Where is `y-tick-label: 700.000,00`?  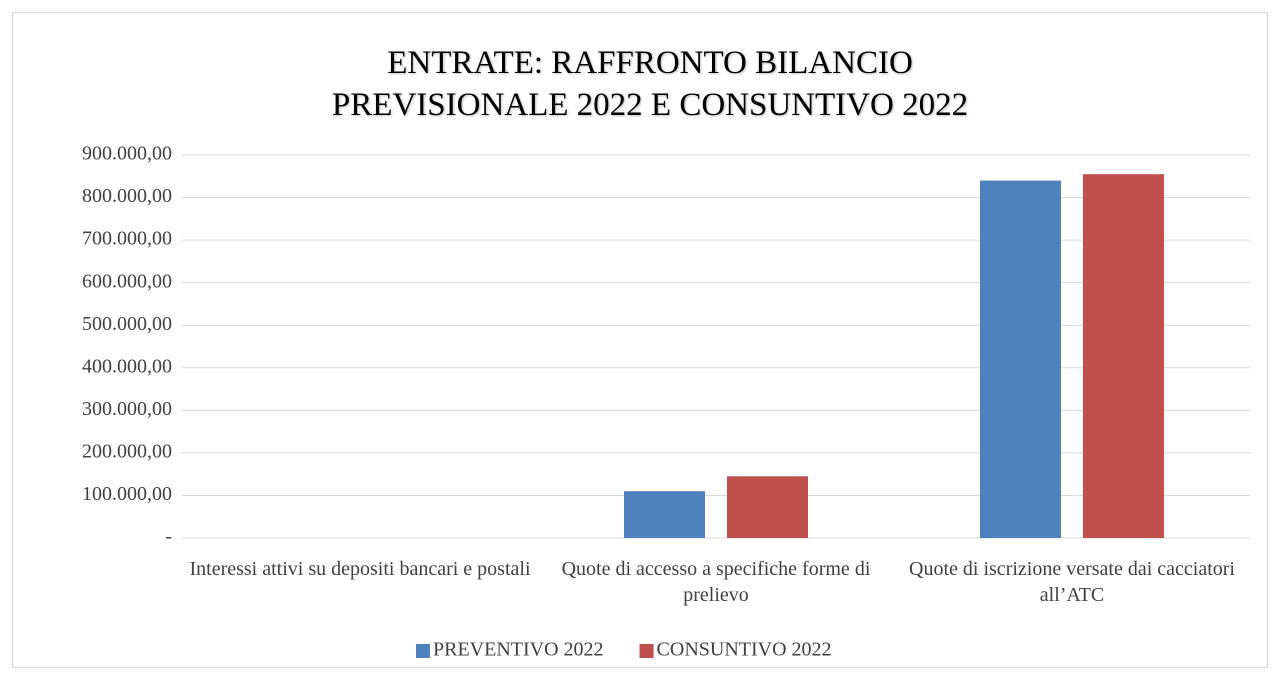
y-tick-label: 700.000,00 is located at coordinates (127, 239).